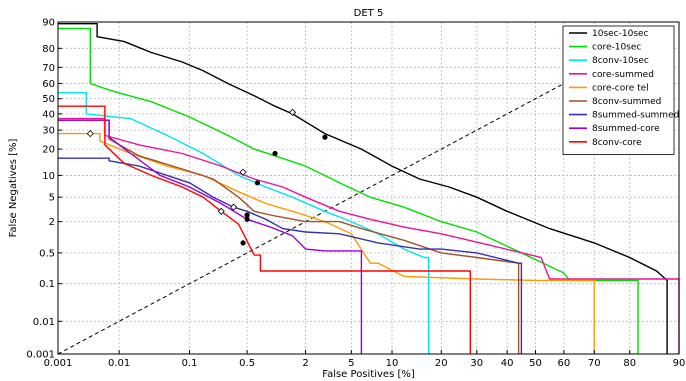 The width and height of the screenshot is (686, 381). What do you see at coordinates (190, 363) in the screenshot?
I see `x-tick-label: 0.1` at bounding box center [190, 363].